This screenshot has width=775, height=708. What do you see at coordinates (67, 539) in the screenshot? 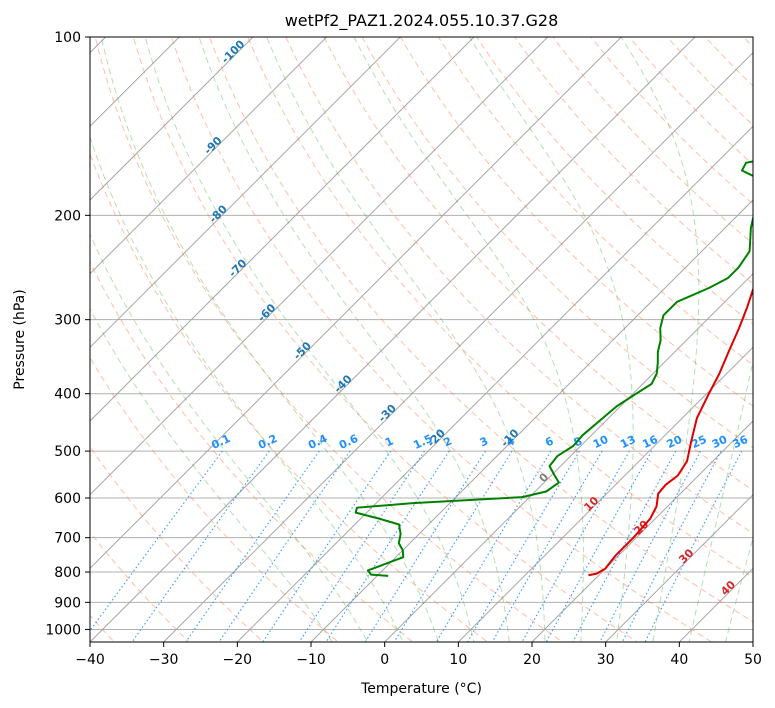
I see `y-tick-label: 700` at bounding box center [67, 539].